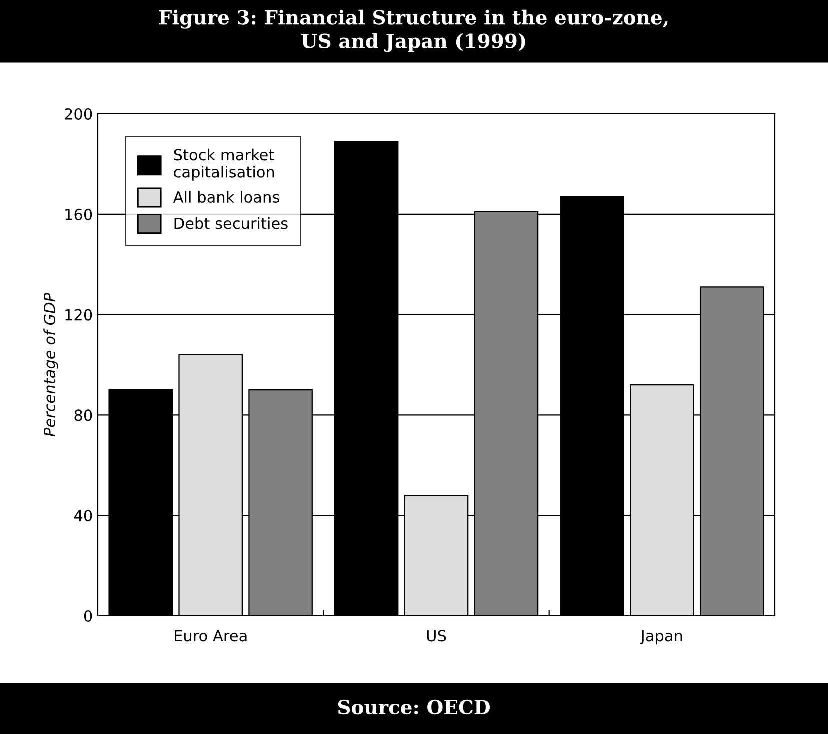  I want to click on y-tick-label: 200, so click(78, 114).